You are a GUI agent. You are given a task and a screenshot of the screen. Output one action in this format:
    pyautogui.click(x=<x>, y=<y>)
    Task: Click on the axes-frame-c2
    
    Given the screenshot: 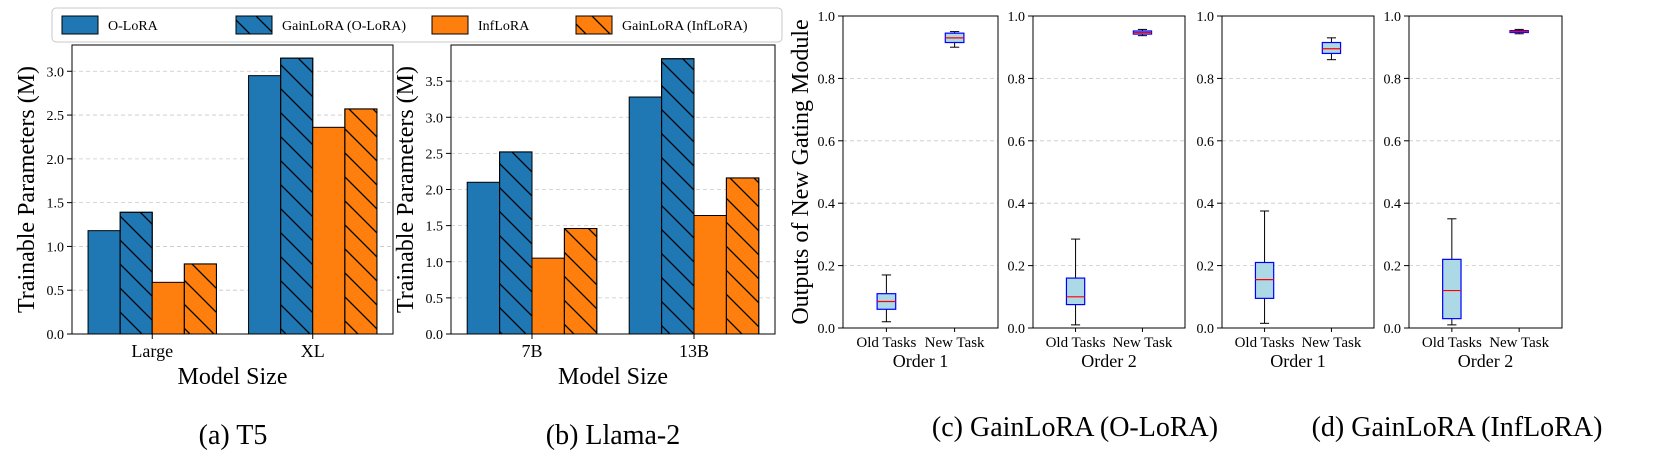 What is the action you would take?
    pyautogui.click(x=1109, y=172)
    